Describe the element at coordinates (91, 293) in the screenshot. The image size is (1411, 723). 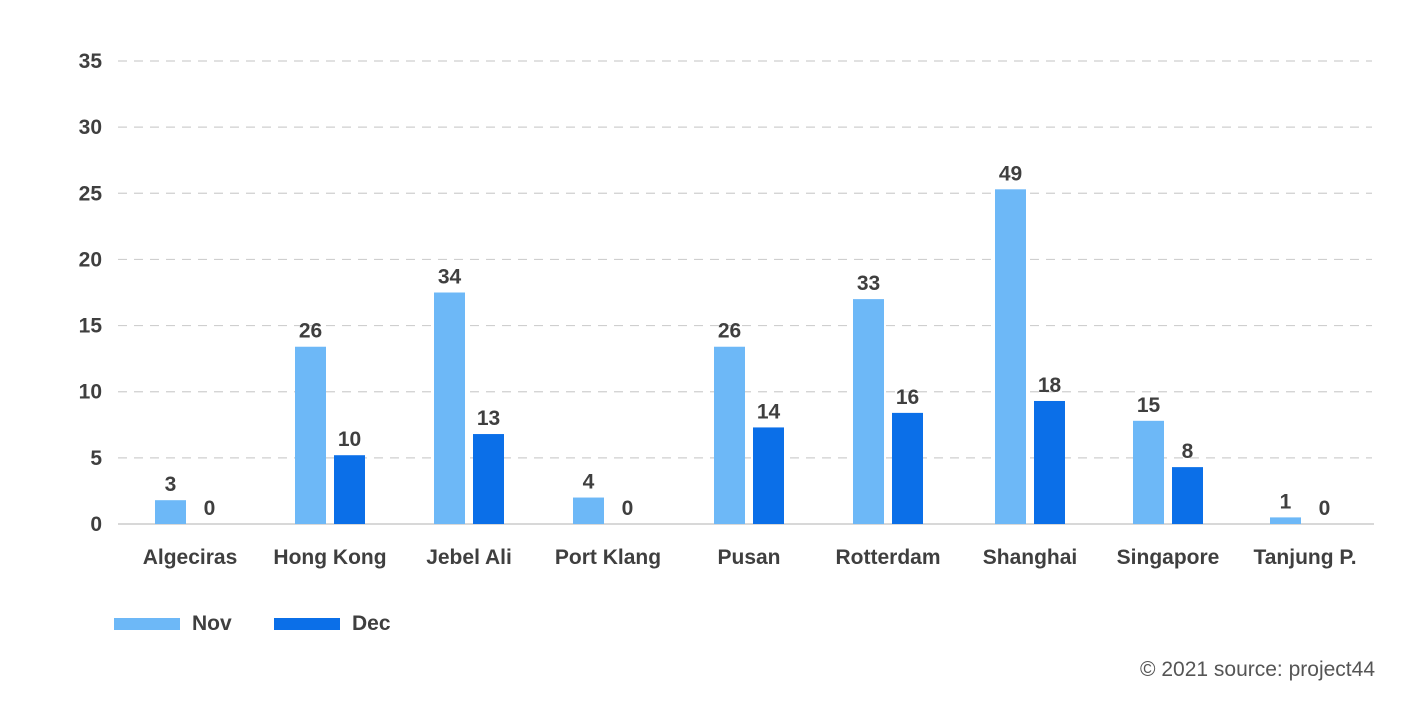
I see `y-axis-ticks: 0 5 10 15 20 25 30 35` at that location.